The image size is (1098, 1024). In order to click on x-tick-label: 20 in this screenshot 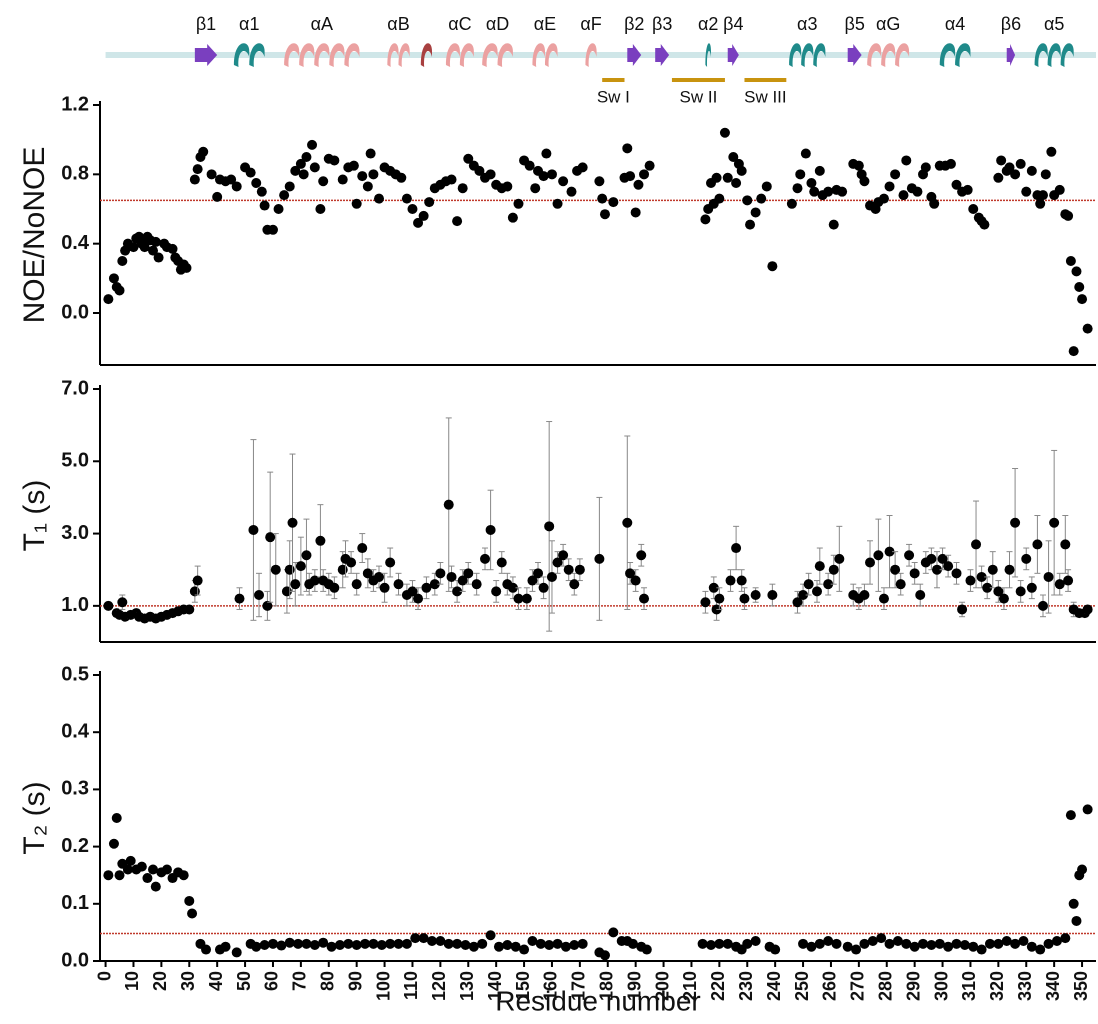, I will do `click(160, 981)`.